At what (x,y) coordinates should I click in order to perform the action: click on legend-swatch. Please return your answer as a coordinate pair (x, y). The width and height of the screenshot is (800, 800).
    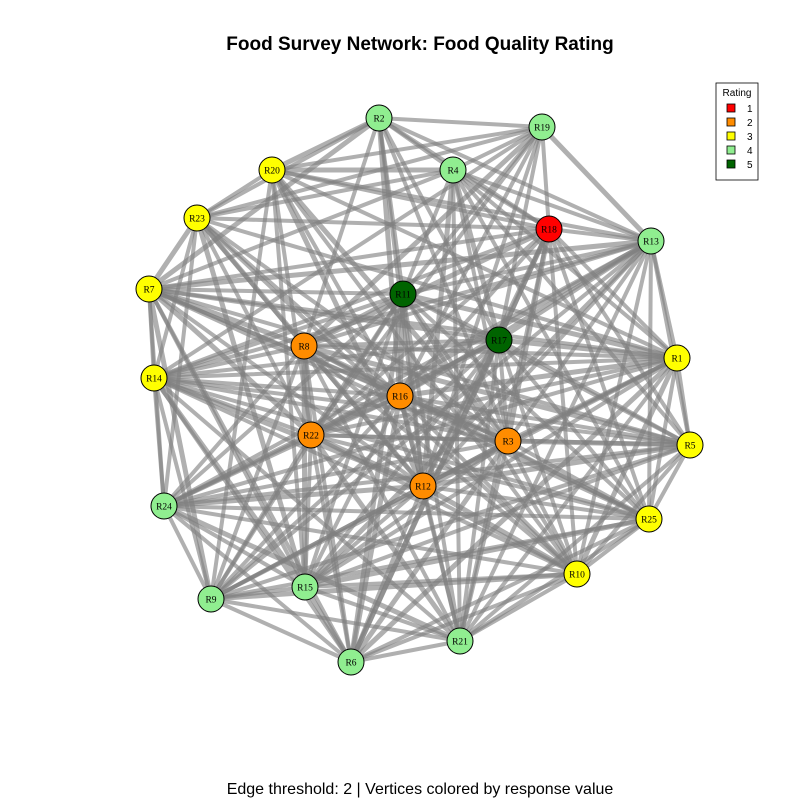
    Looking at the image, I should click on (731, 150).